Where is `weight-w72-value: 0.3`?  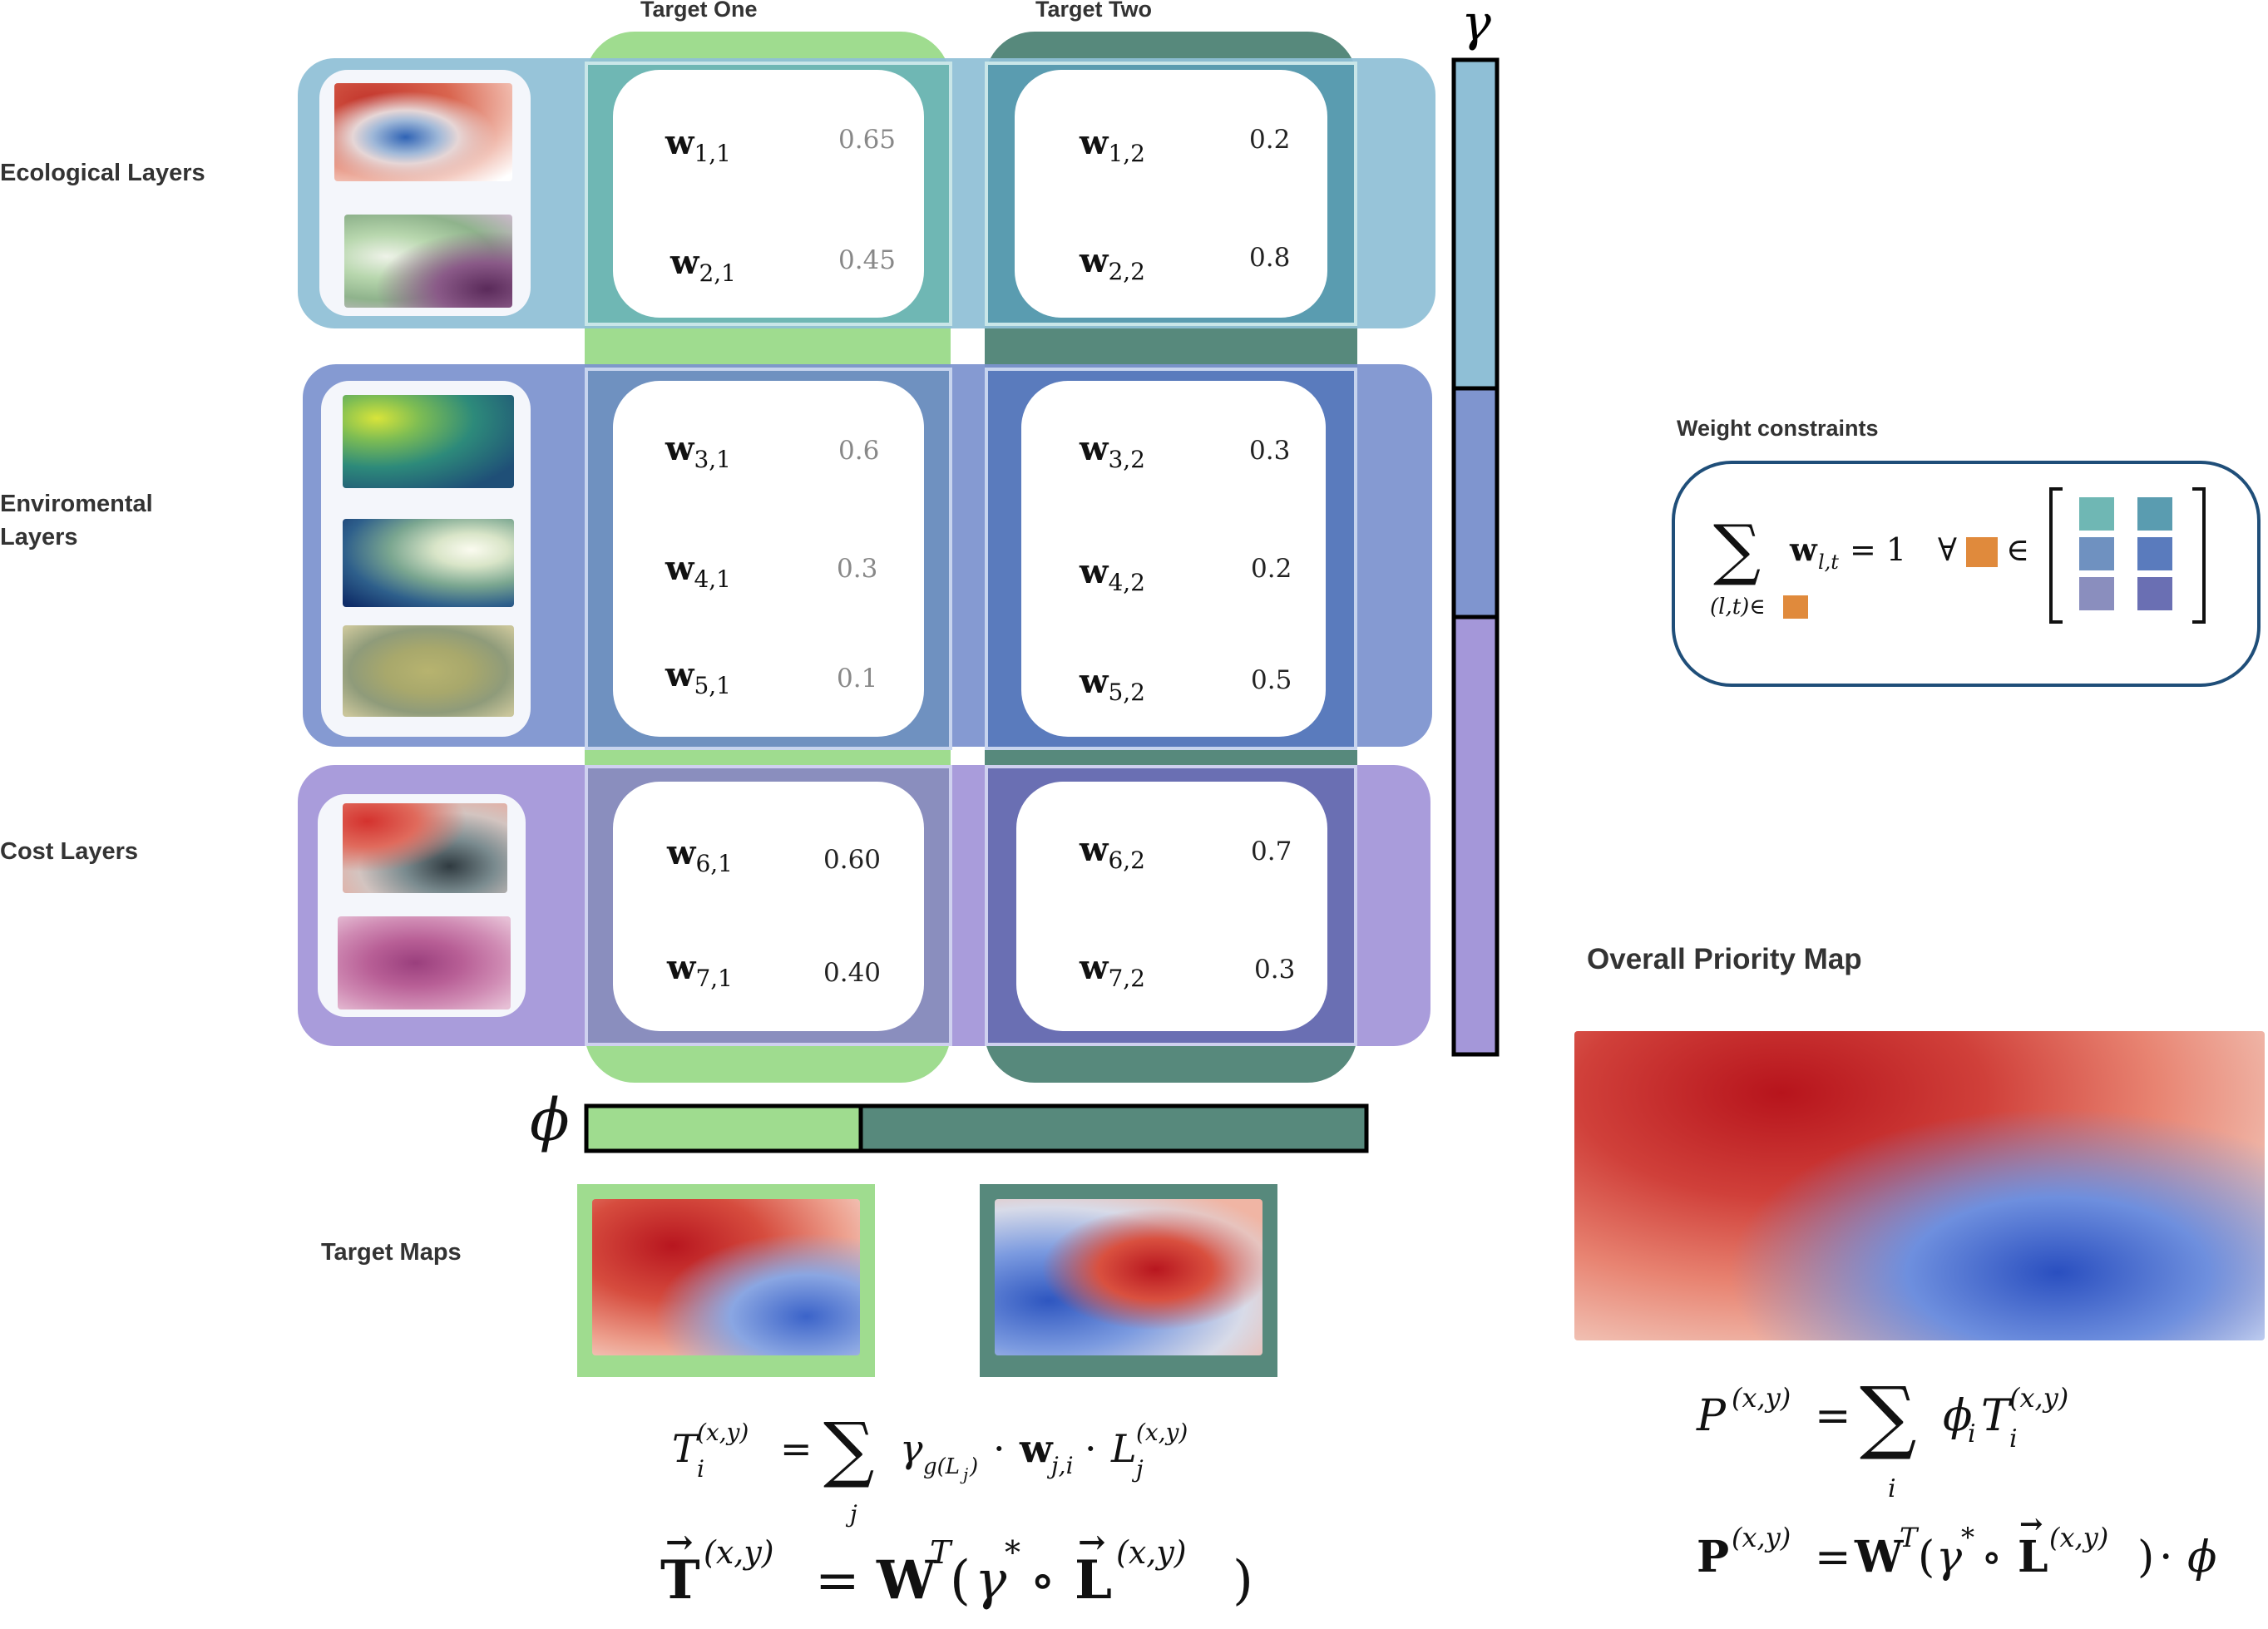 weight-w72-value: 0.3 is located at coordinates (1275, 970).